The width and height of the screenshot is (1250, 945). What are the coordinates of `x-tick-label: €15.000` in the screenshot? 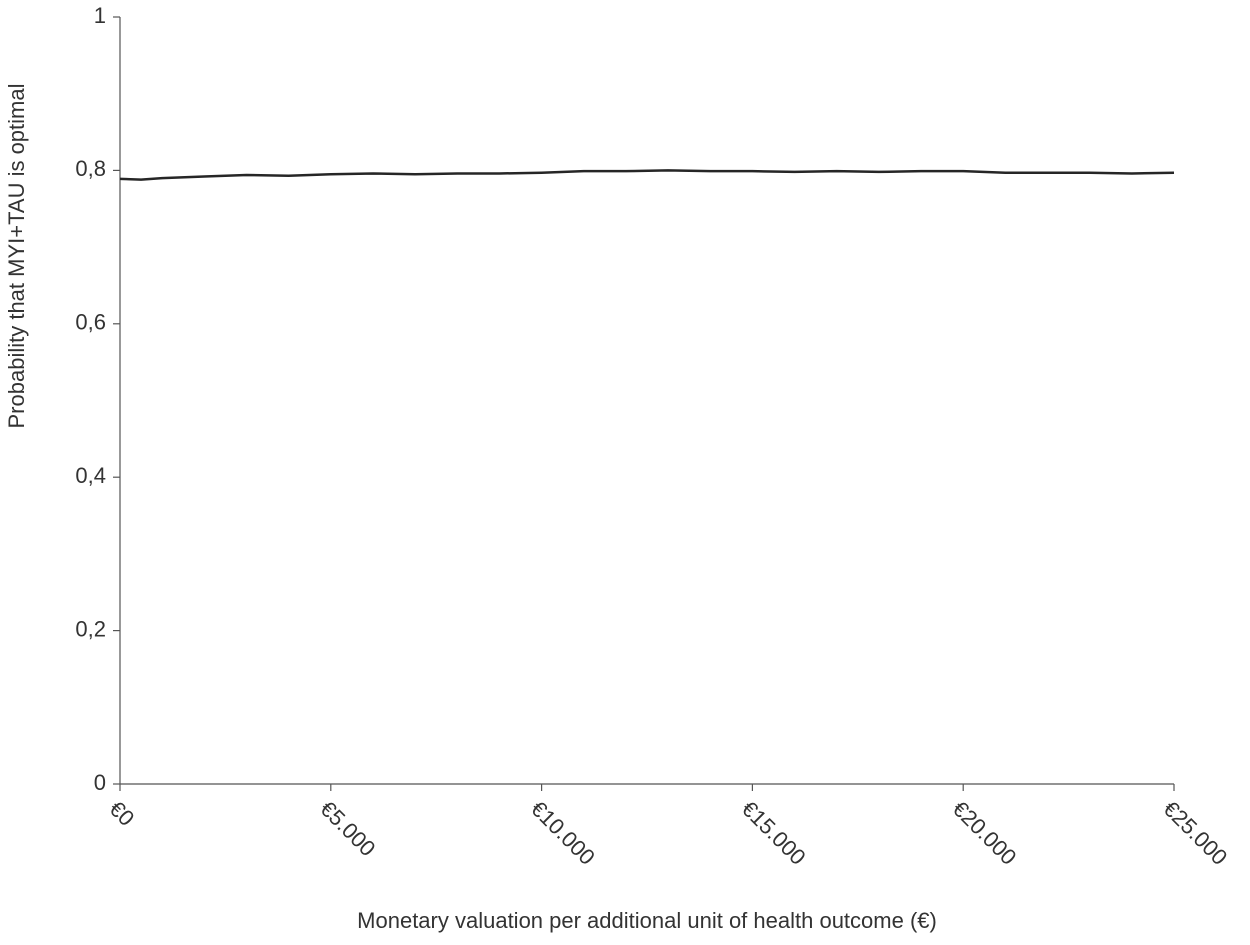 It's located at (774, 833).